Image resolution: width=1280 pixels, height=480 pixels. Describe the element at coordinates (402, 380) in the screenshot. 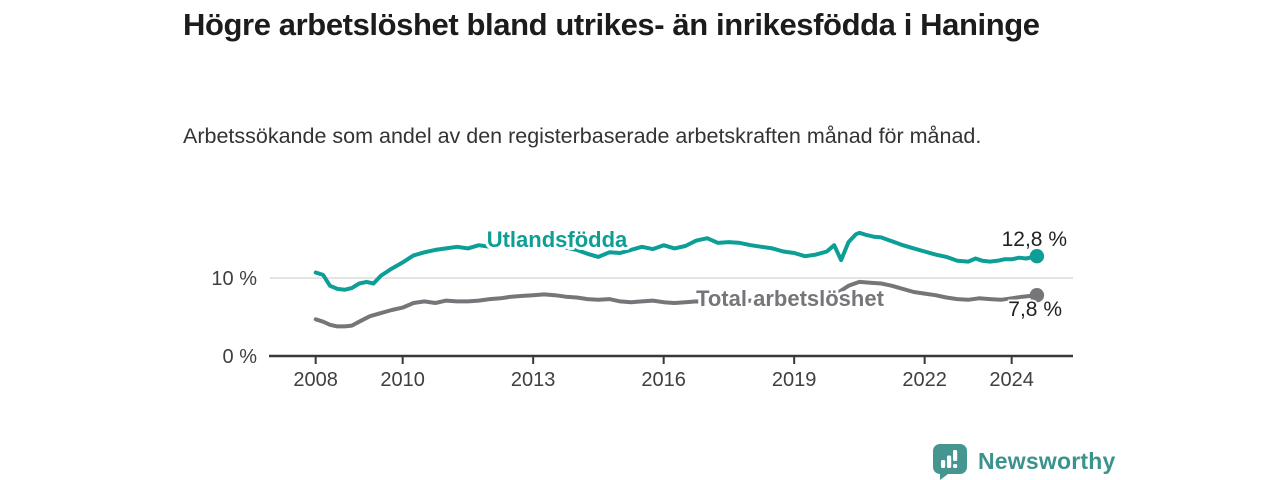

I see `x-tick-label-2010: 2010` at that location.